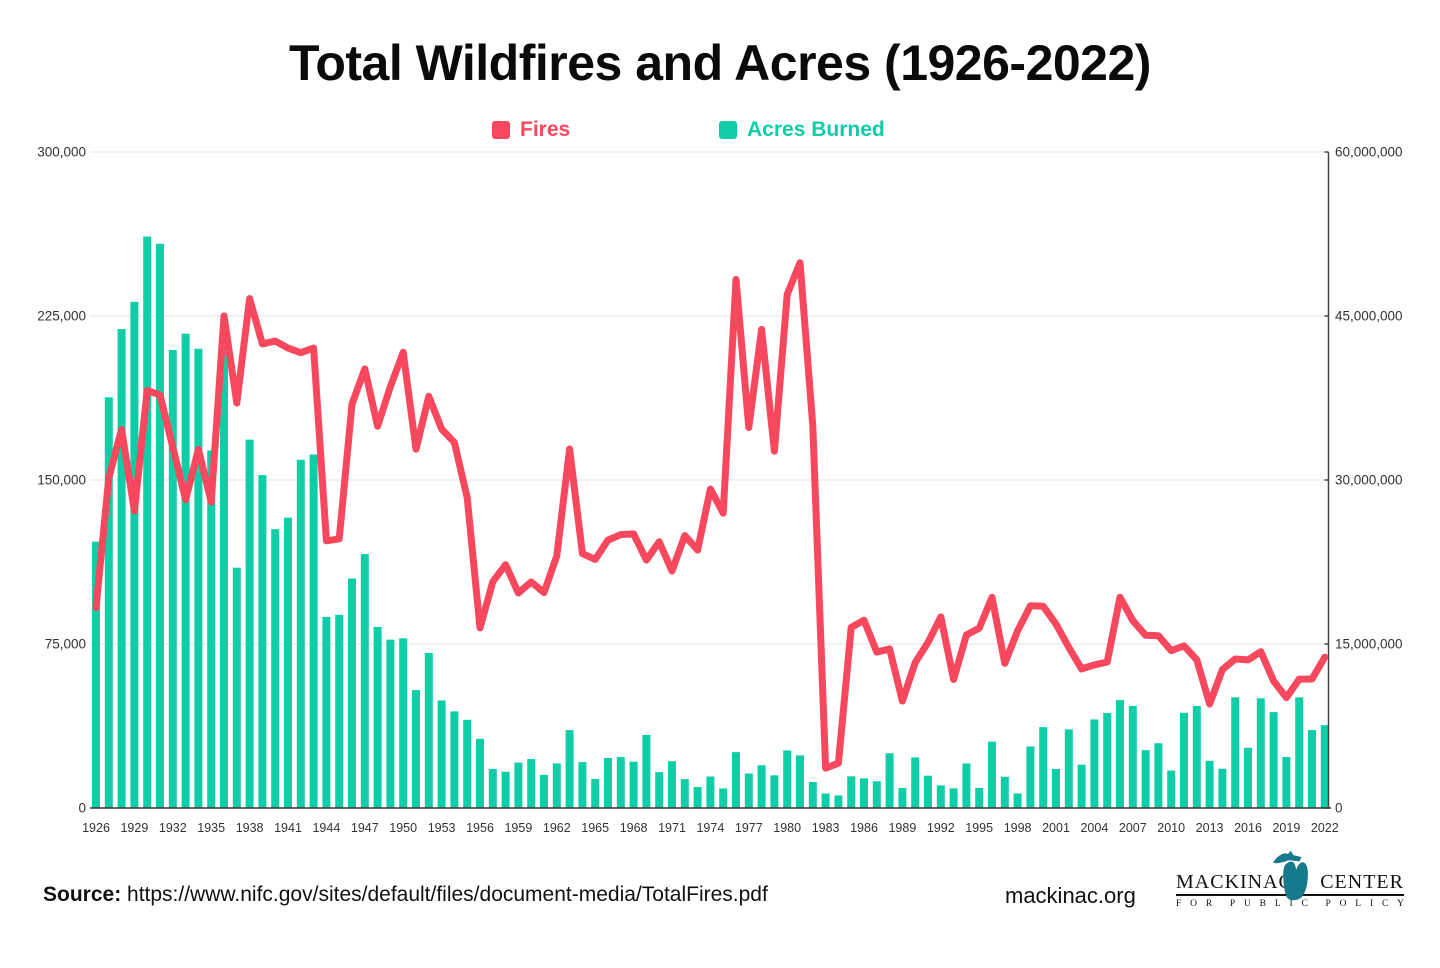  What do you see at coordinates (787, 828) in the screenshot?
I see `x-axis-tick-label: 1980` at bounding box center [787, 828].